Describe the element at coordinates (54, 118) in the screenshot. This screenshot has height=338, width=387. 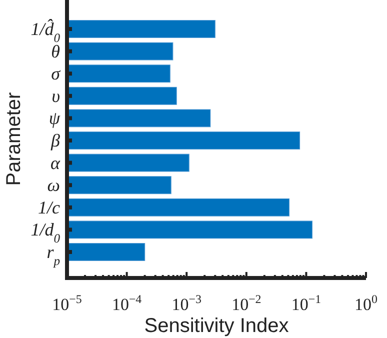
I see `y-tick-label: ψ` at that location.